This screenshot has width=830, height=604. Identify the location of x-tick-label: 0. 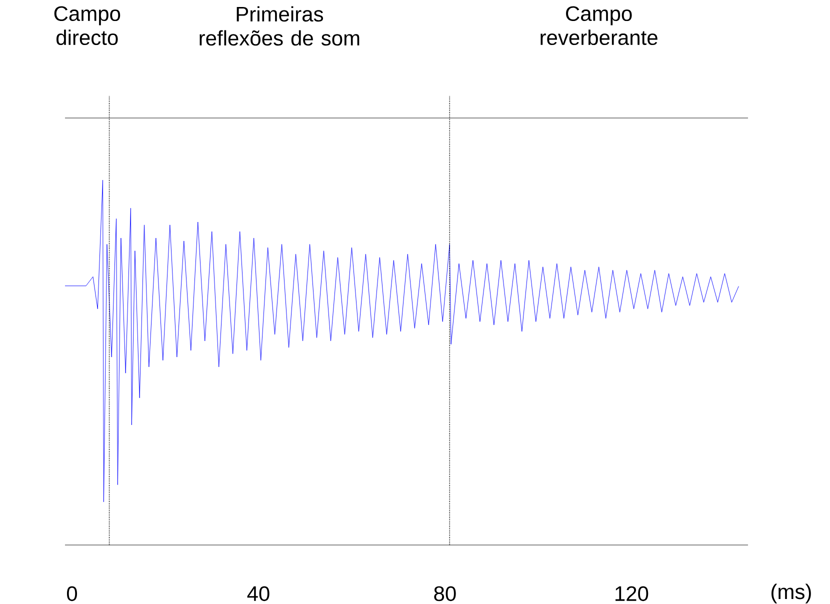
(72, 594).